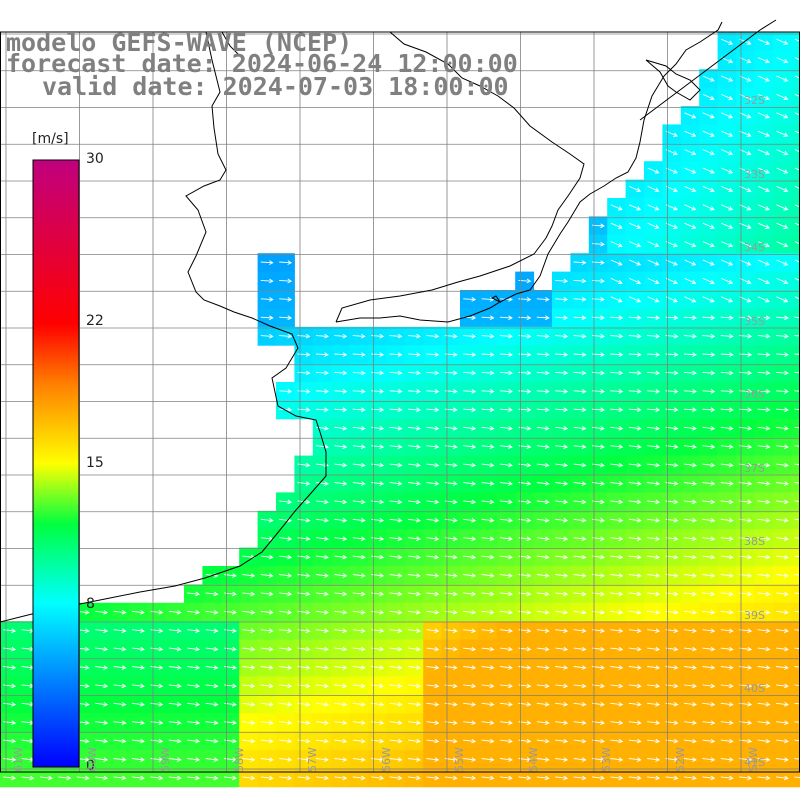  What do you see at coordinates (231, 44) in the screenshot?
I see `coastline-upper-segment` at bounding box center [231, 44].